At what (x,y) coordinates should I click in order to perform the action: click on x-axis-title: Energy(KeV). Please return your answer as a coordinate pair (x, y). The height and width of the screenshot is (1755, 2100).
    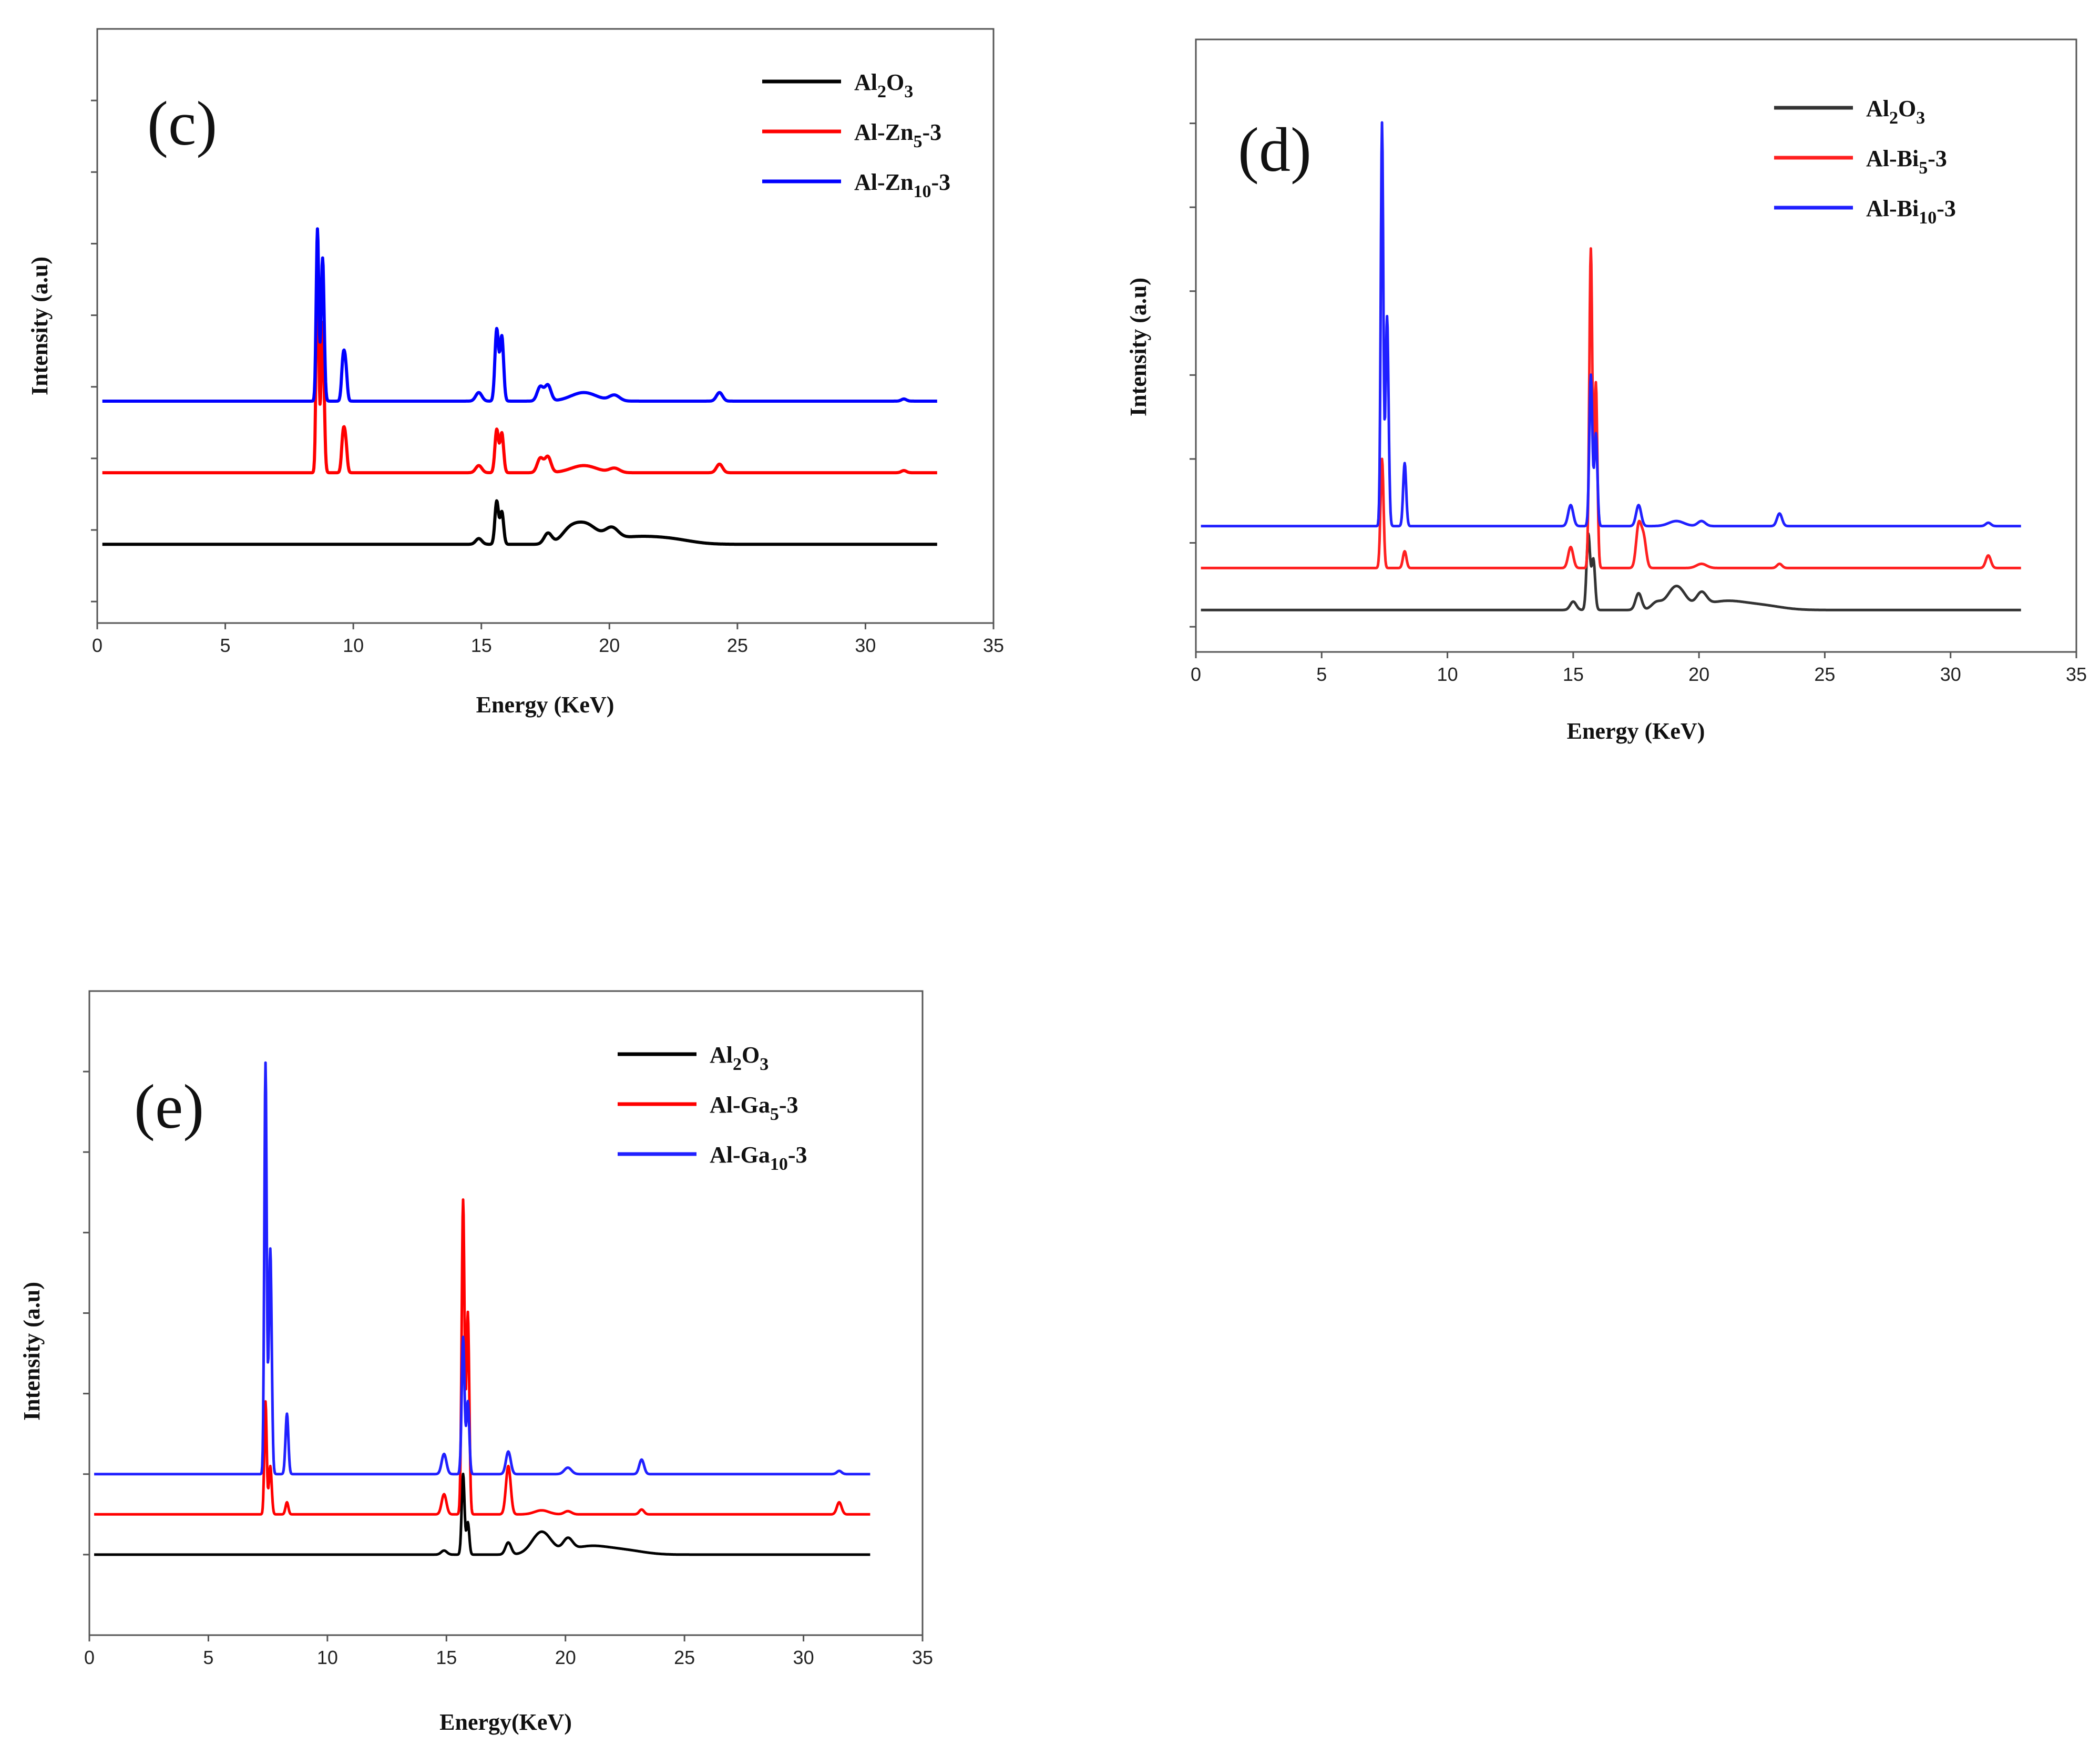
    Looking at the image, I should click on (505, 1722).